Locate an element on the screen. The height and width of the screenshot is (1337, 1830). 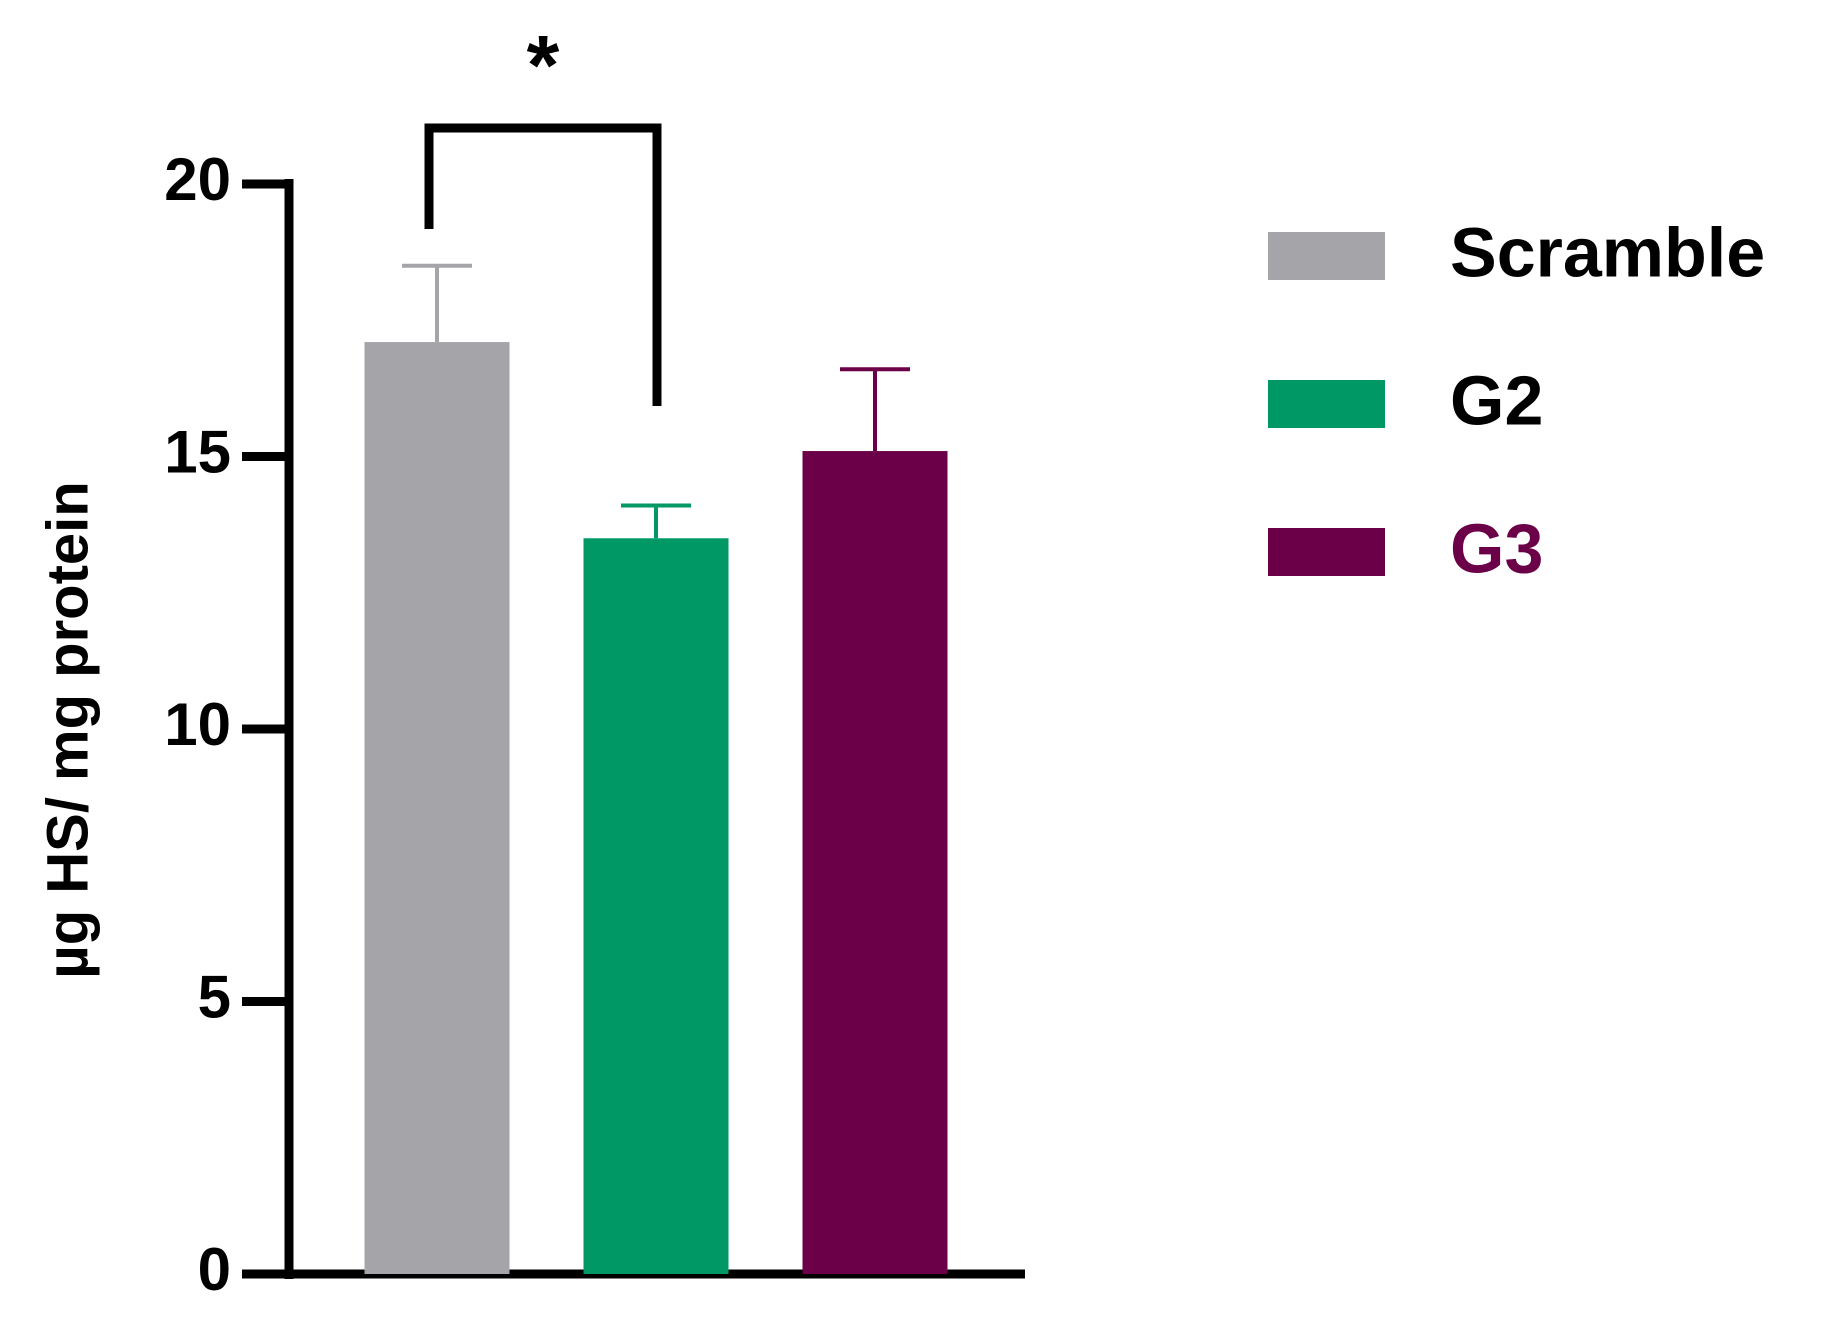
y-axis-label: µg HS/ mg protein is located at coordinates (67, 729).